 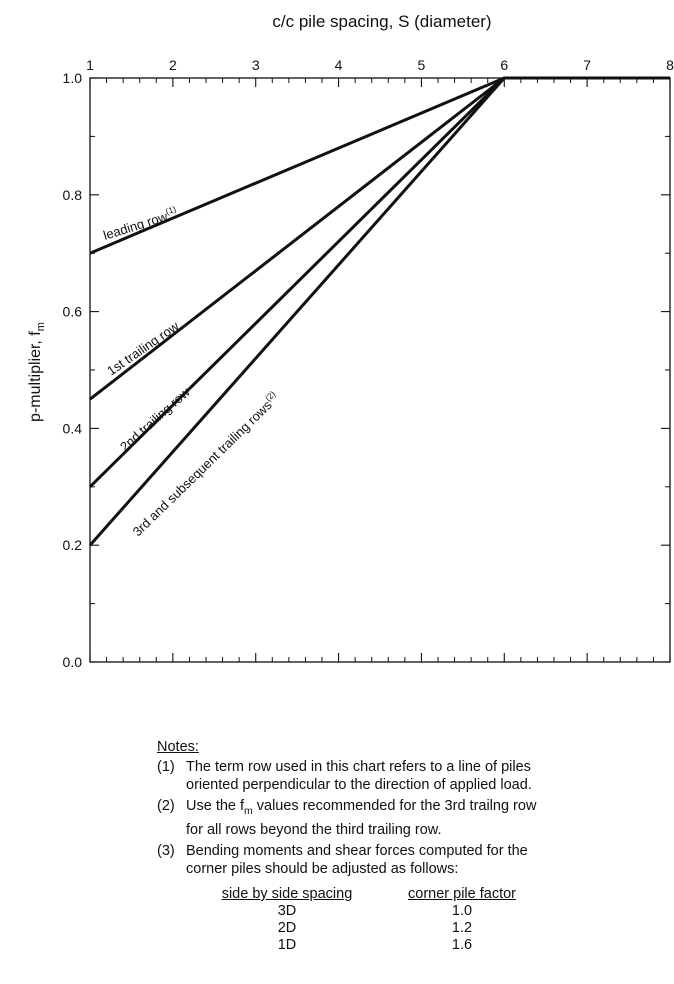 What do you see at coordinates (377, 894) in the screenshot?
I see `corner-table-header: side by side spacing corner pile factor` at bounding box center [377, 894].